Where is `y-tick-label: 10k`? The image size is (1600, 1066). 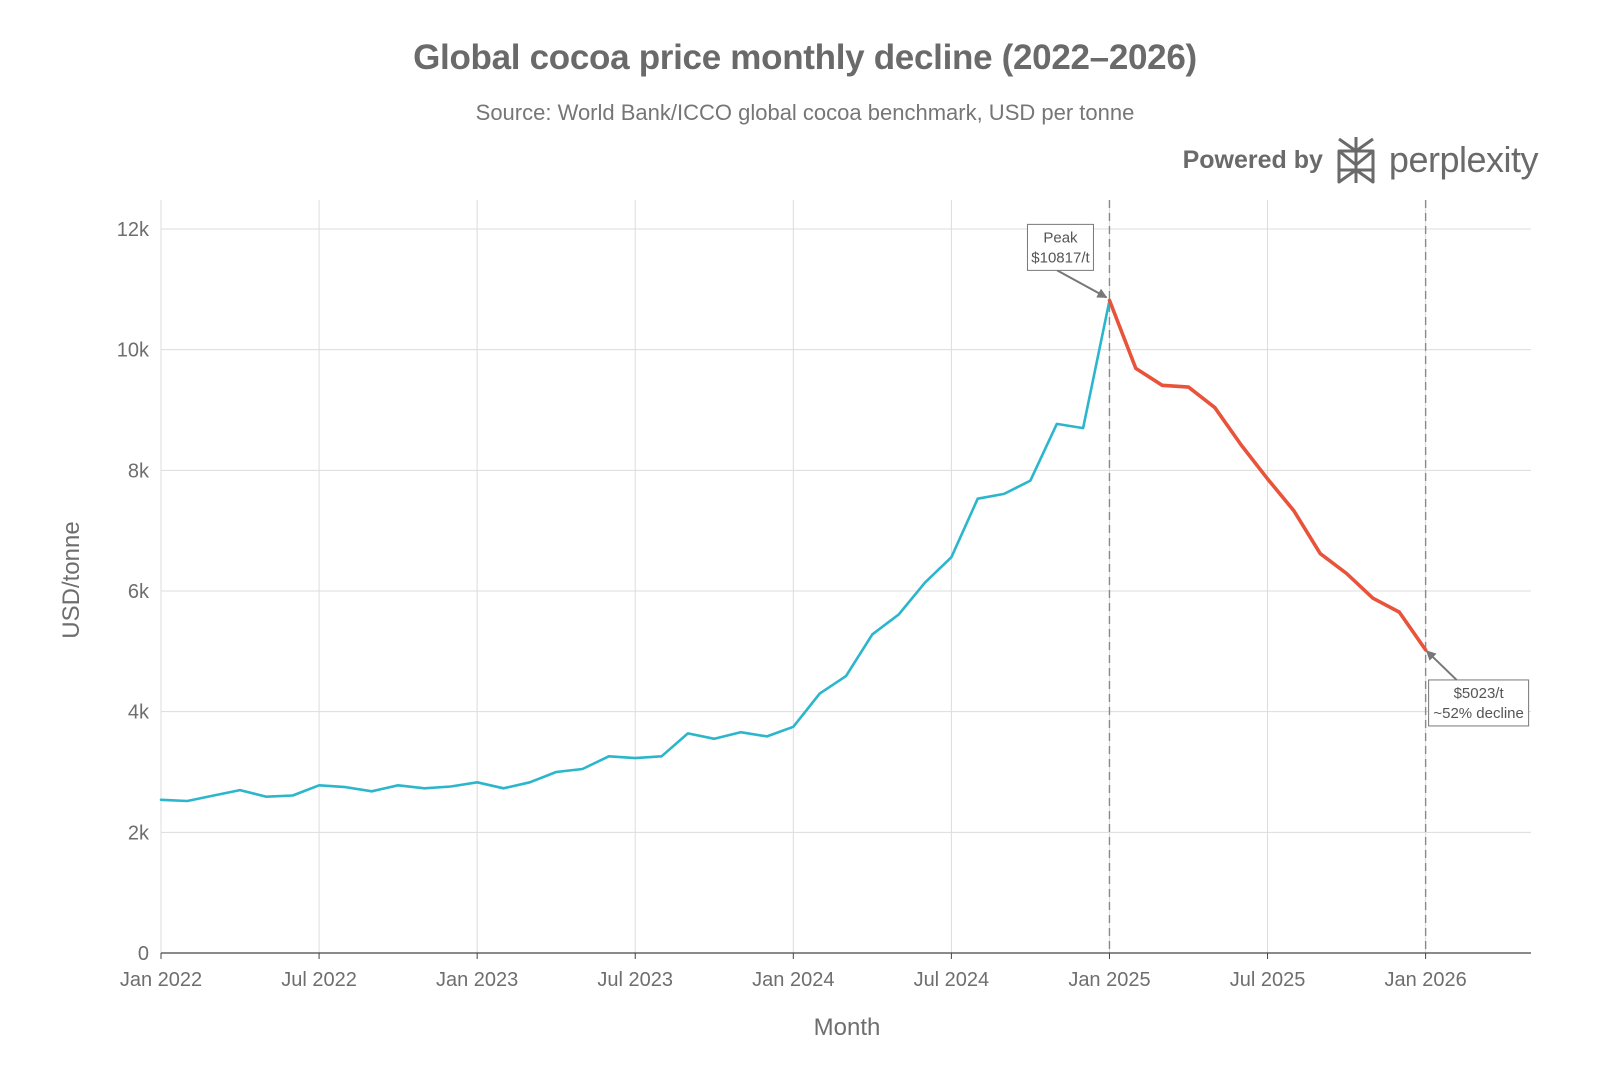 y-tick-label: 10k is located at coordinates (133, 351).